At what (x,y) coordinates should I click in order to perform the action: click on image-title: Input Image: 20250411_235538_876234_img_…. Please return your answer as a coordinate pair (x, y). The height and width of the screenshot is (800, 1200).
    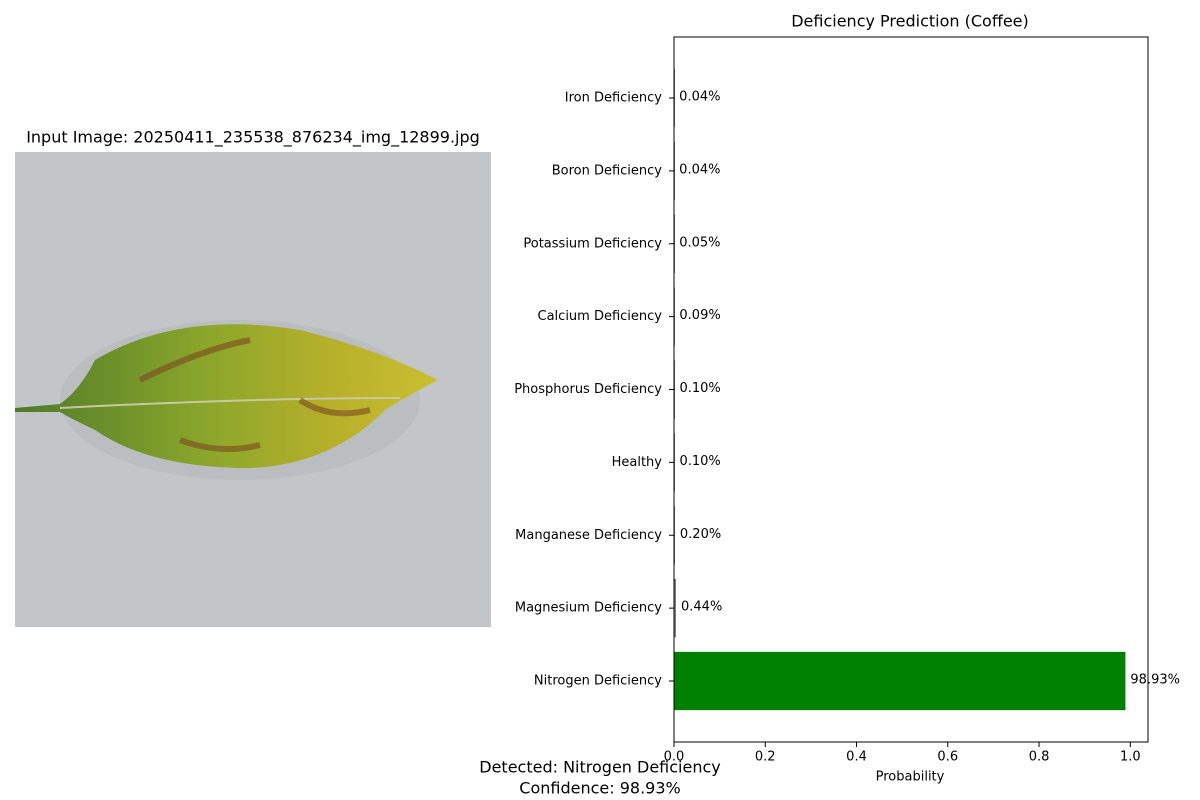
    Looking at the image, I should click on (253, 138).